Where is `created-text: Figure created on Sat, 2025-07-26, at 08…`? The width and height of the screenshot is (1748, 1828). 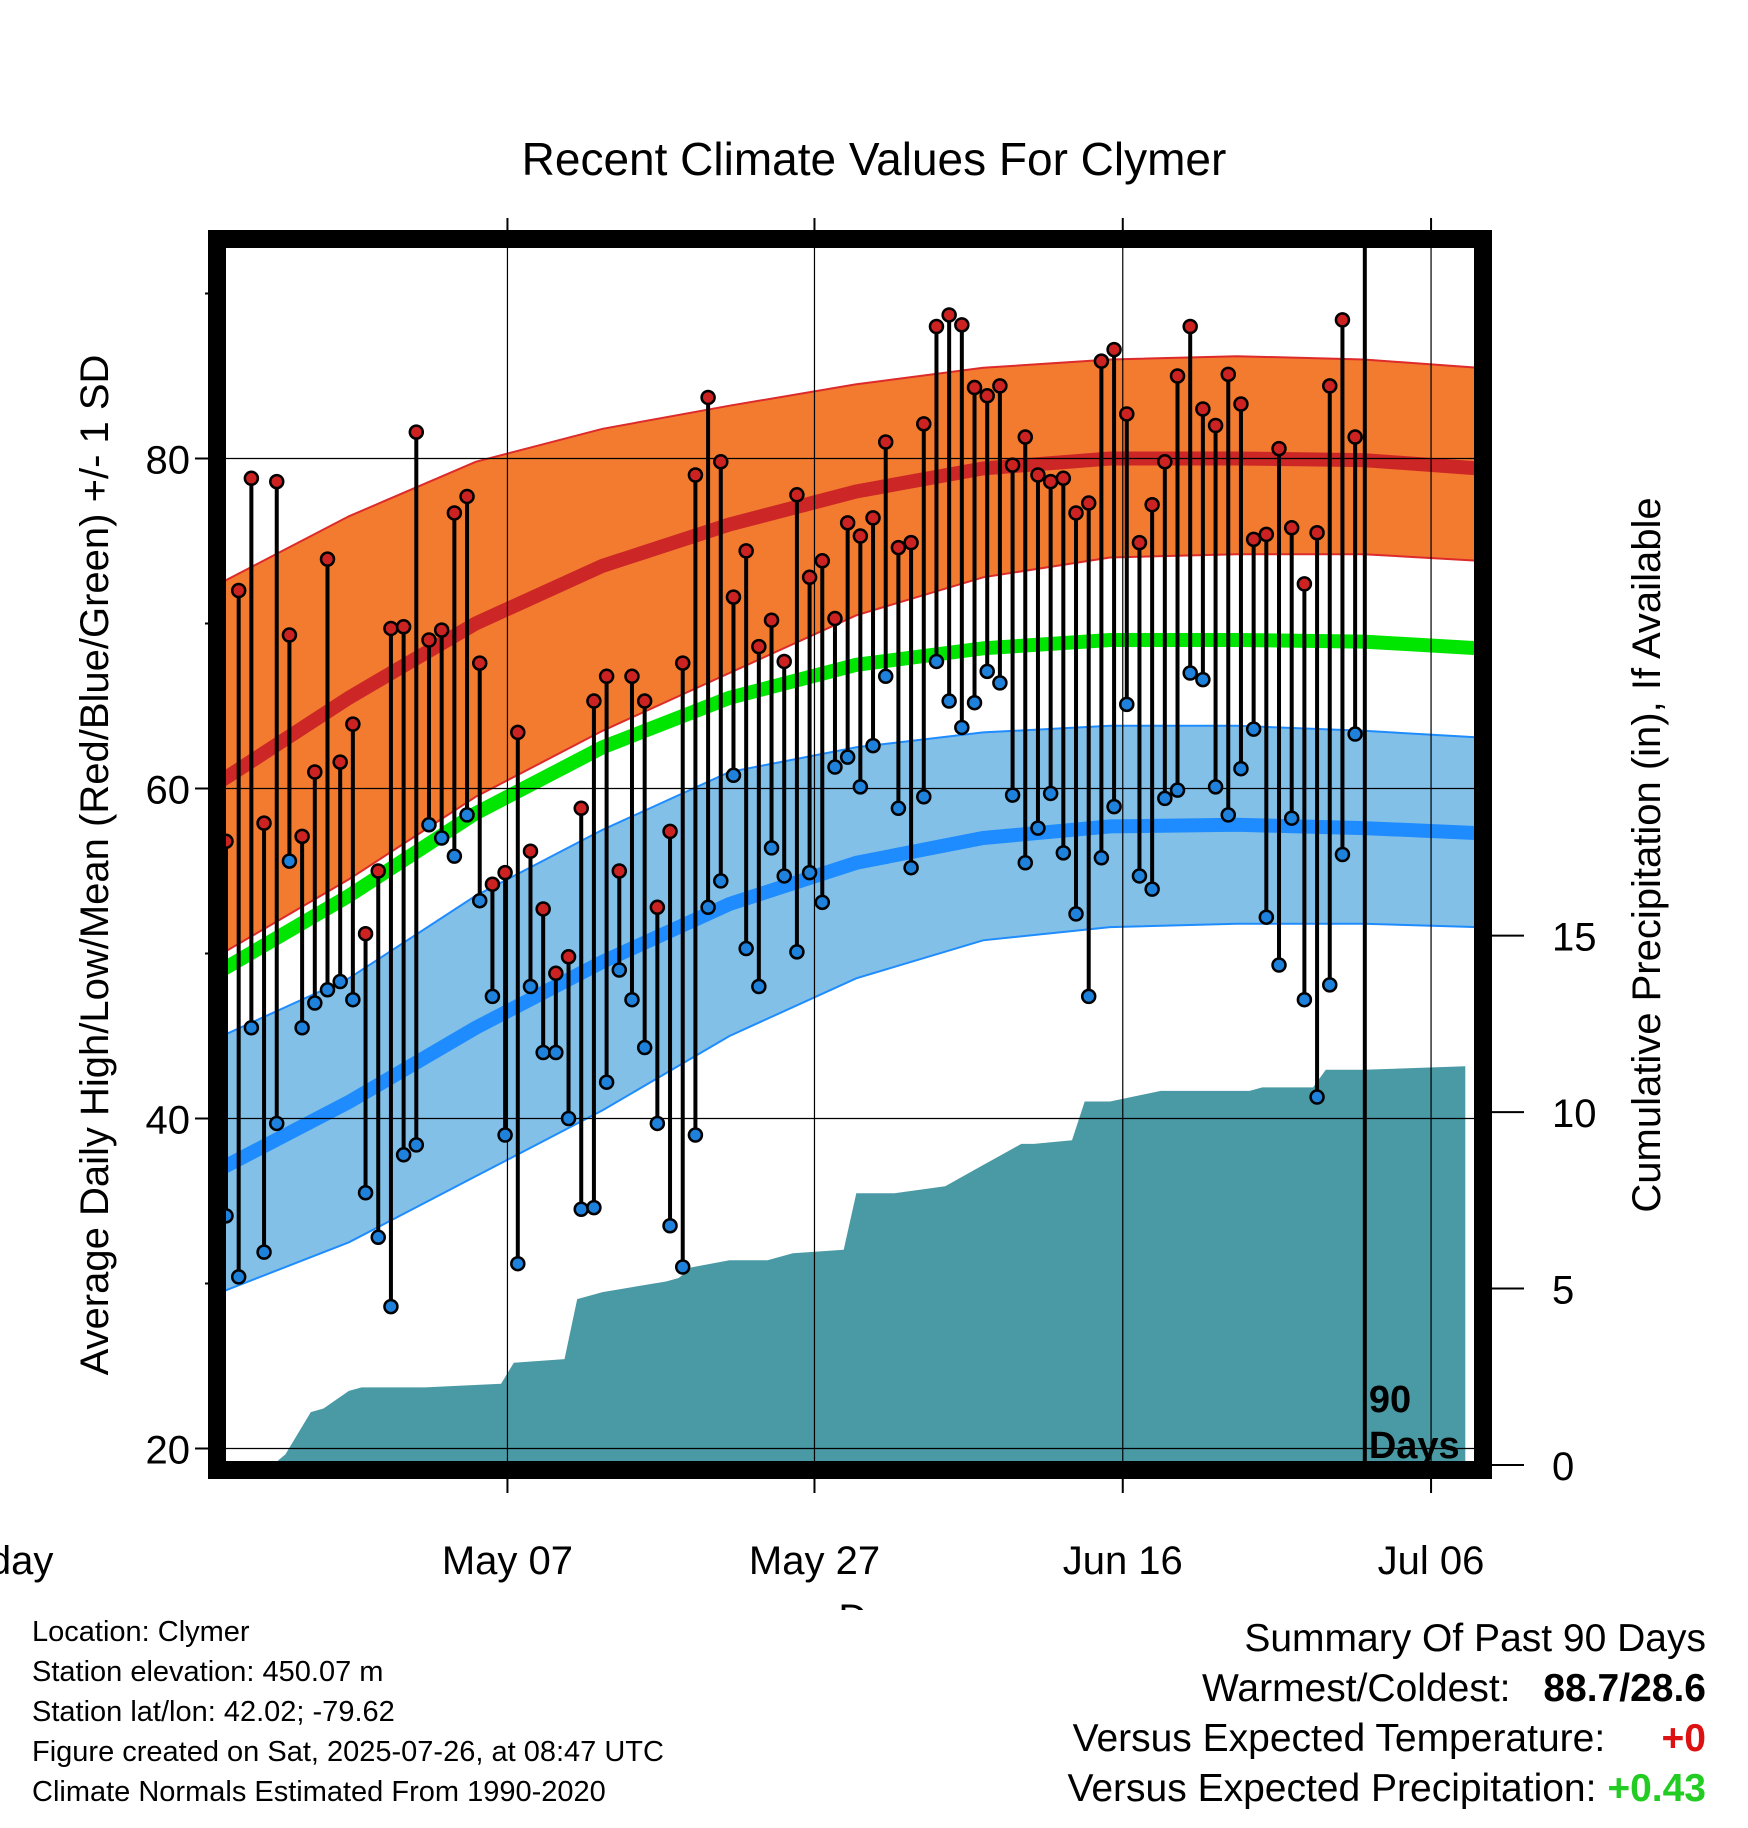
created-text: Figure created on Sat, 2025-07-26, at 08… is located at coordinates (348, 1752).